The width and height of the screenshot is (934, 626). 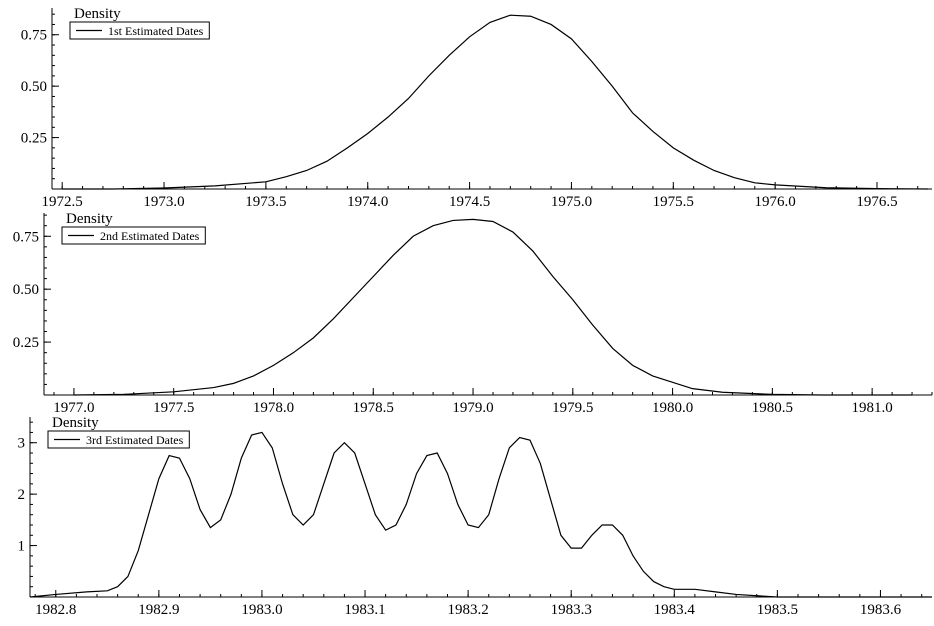 What do you see at coordinates (261, 610) in the screenshot?
I see `x-tick-label: 1983.0` at bounding box center [261, 610].